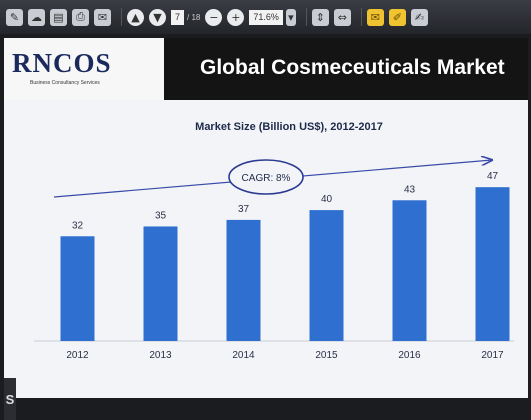 The width and height of the screenshot is (531, 420). What do you see at coordinates (10, 399) in the screenshot?
I see `window-edge-label: S` at bounding box center [10, 399].